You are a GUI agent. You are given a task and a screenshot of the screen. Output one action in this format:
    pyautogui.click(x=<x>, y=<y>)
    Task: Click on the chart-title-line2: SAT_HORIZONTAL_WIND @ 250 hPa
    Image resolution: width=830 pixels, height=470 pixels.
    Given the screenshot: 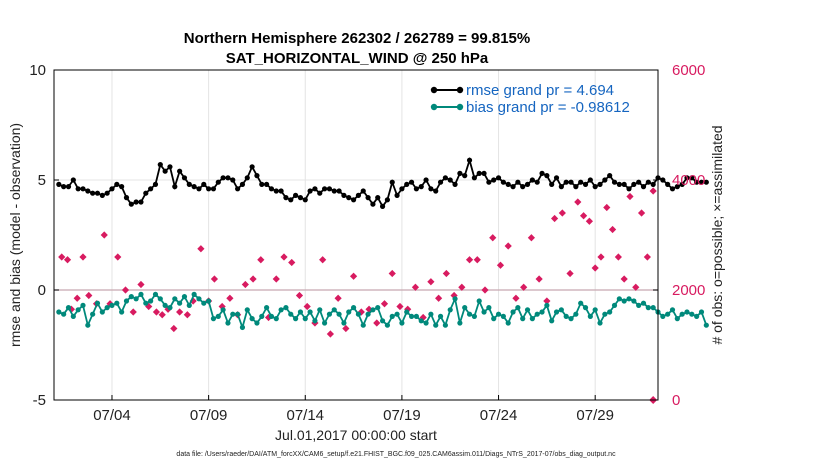 What is the action you would take?
    pyautogui.click(x=357, y=58)
    